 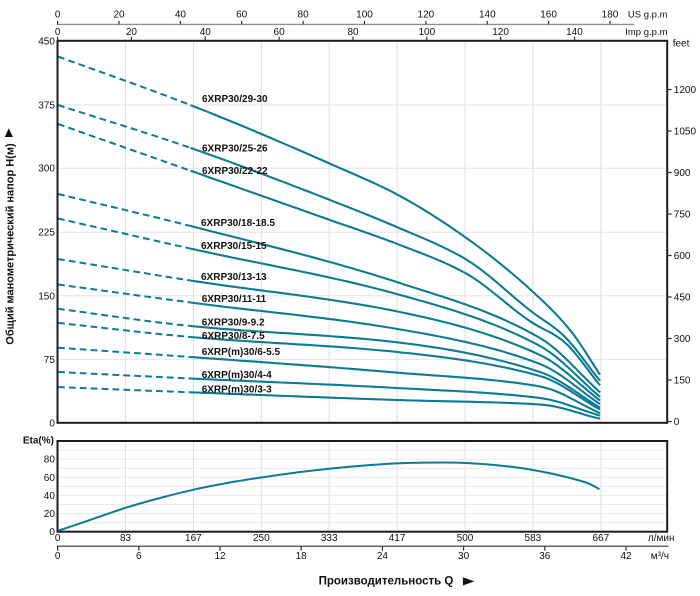 What do you see at coordinates (646, 32) in the screenshot?
I see `svg-text: Imp g.p.m` at bounding box center [646, 32].